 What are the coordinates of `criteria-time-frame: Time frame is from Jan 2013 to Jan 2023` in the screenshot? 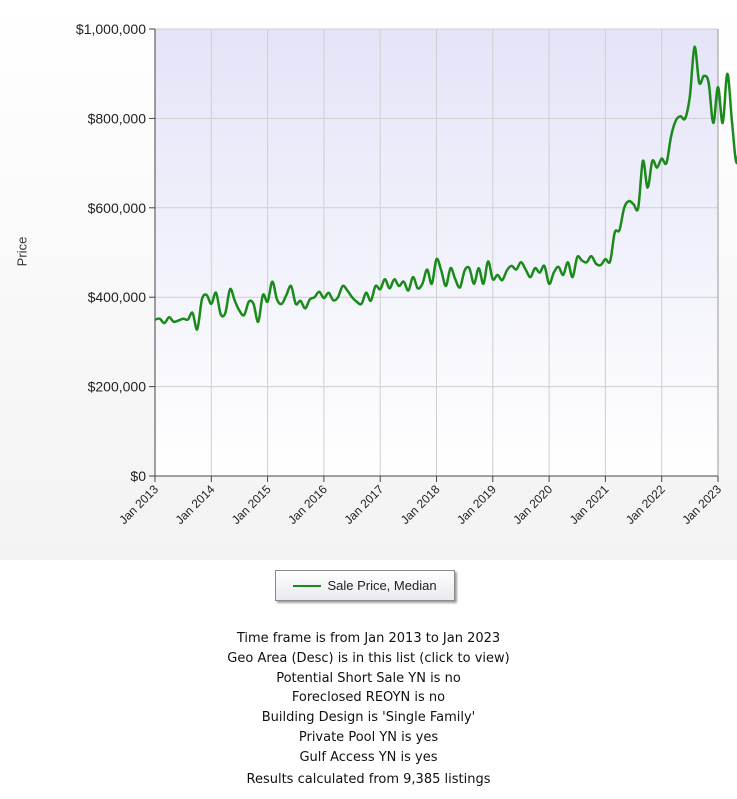 It's located at (368, 638).